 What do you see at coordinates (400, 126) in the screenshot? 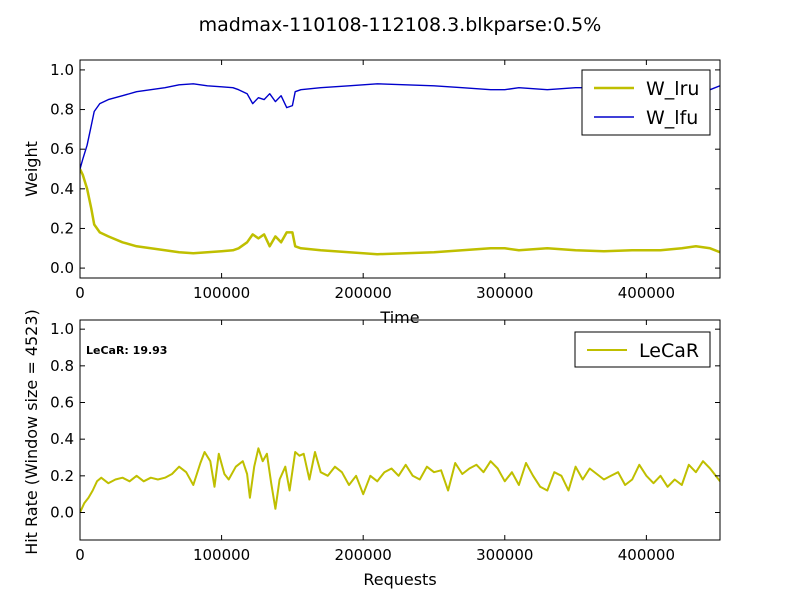
I see `series-line-w-lfu` at bounding box center [400, 126].